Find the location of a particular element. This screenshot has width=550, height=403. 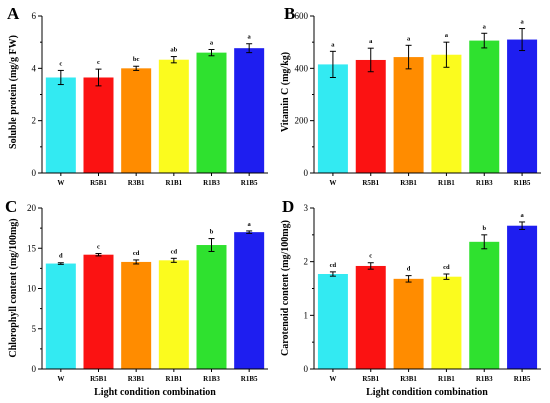

panel-a-y-axis-title: Soluble protein (mg/g FW) is located at coordinates (13, 92).